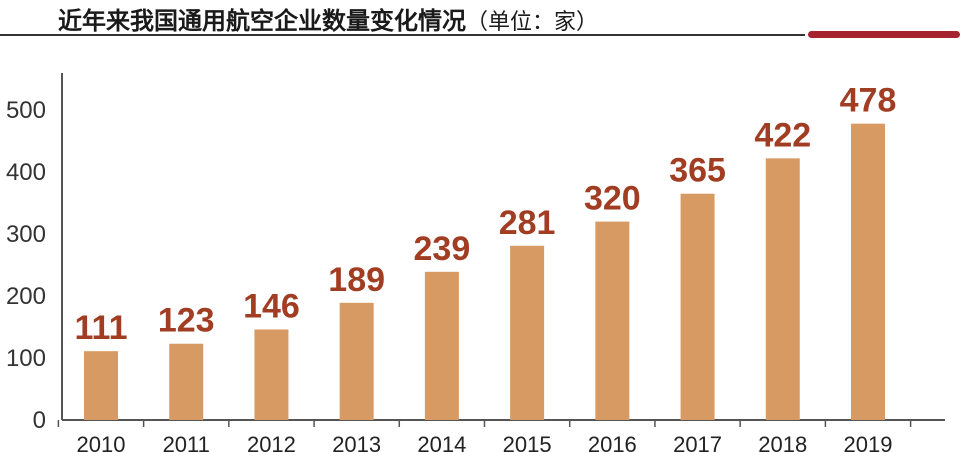 The height and width of the screenshot is (452, 960). What do you see at coordinates (186, 442) in the screenshot?
I see `x-tick-label-2011: 2011` at bounding box center [186, 442].